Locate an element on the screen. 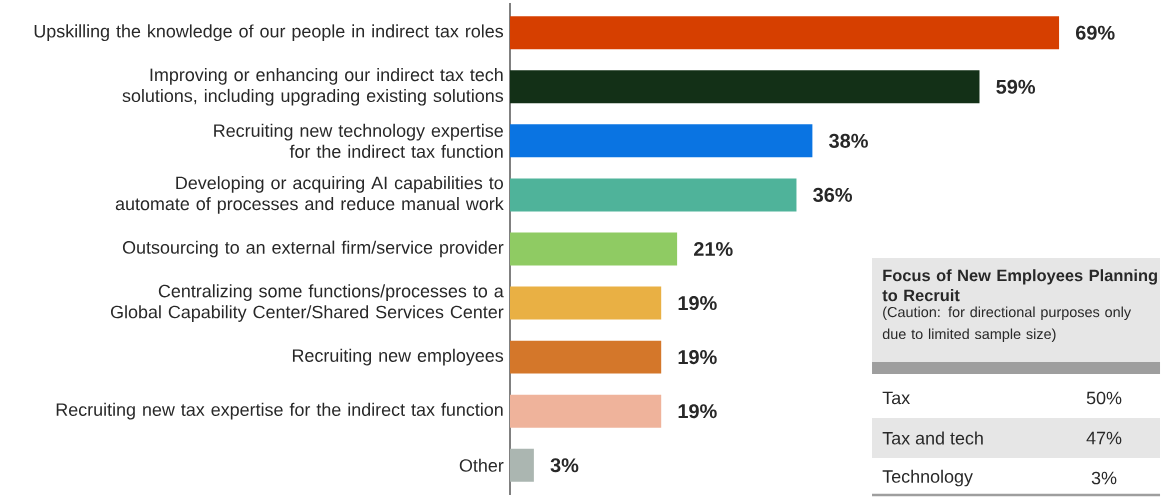 Image resolution: width=1163 pixels, height=498 pixels. text: (Caution: for directional purposes only due to limited sample size) is located at coordinates (1007, 324).